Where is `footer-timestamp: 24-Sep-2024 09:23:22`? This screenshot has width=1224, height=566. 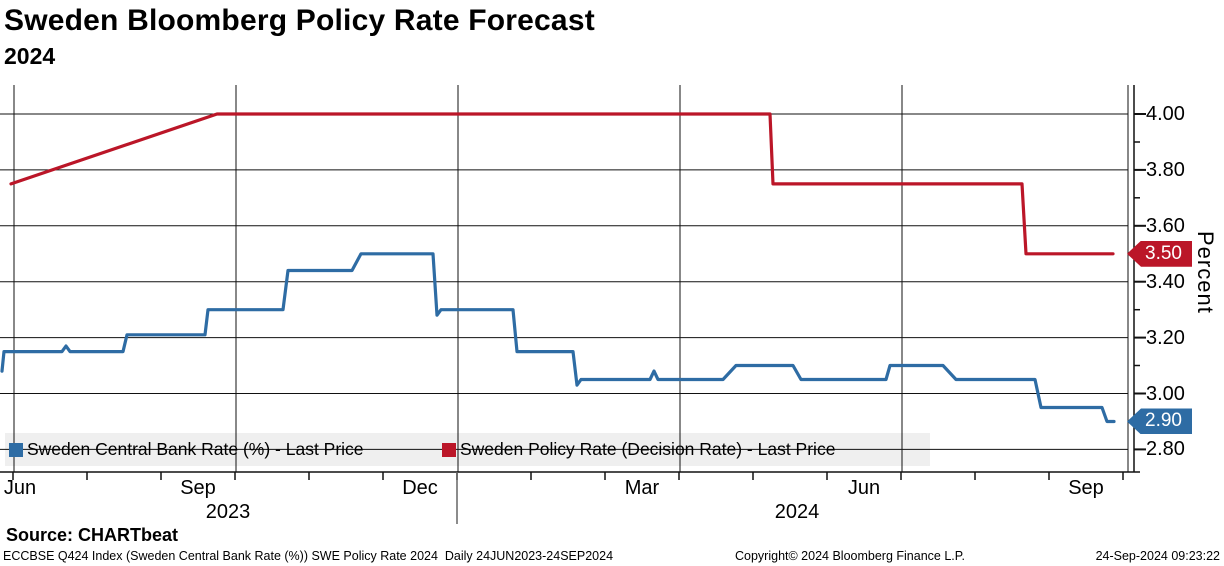 footer-timestamp: 24-Sep-2024 09:23:22 is located at coordinates (1157, 556).